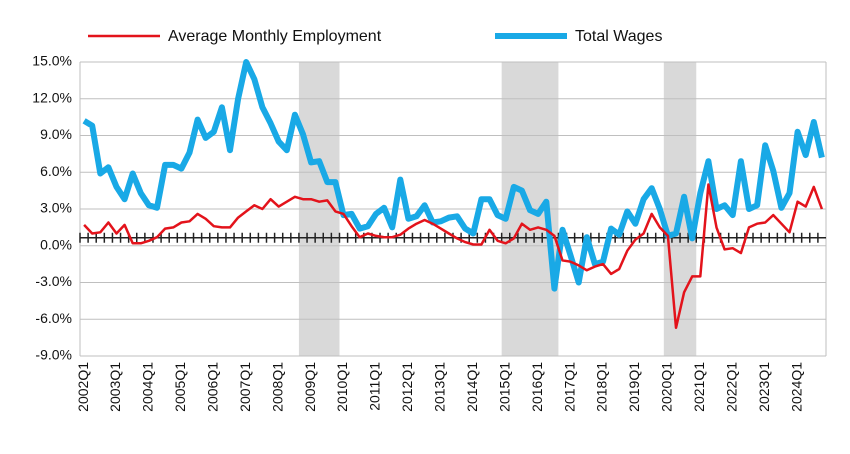  What do you see at coordinates (537, 387) in the screenshot?
I see `x-tick-label: 2016Q1` at bounding box center [537, 387].